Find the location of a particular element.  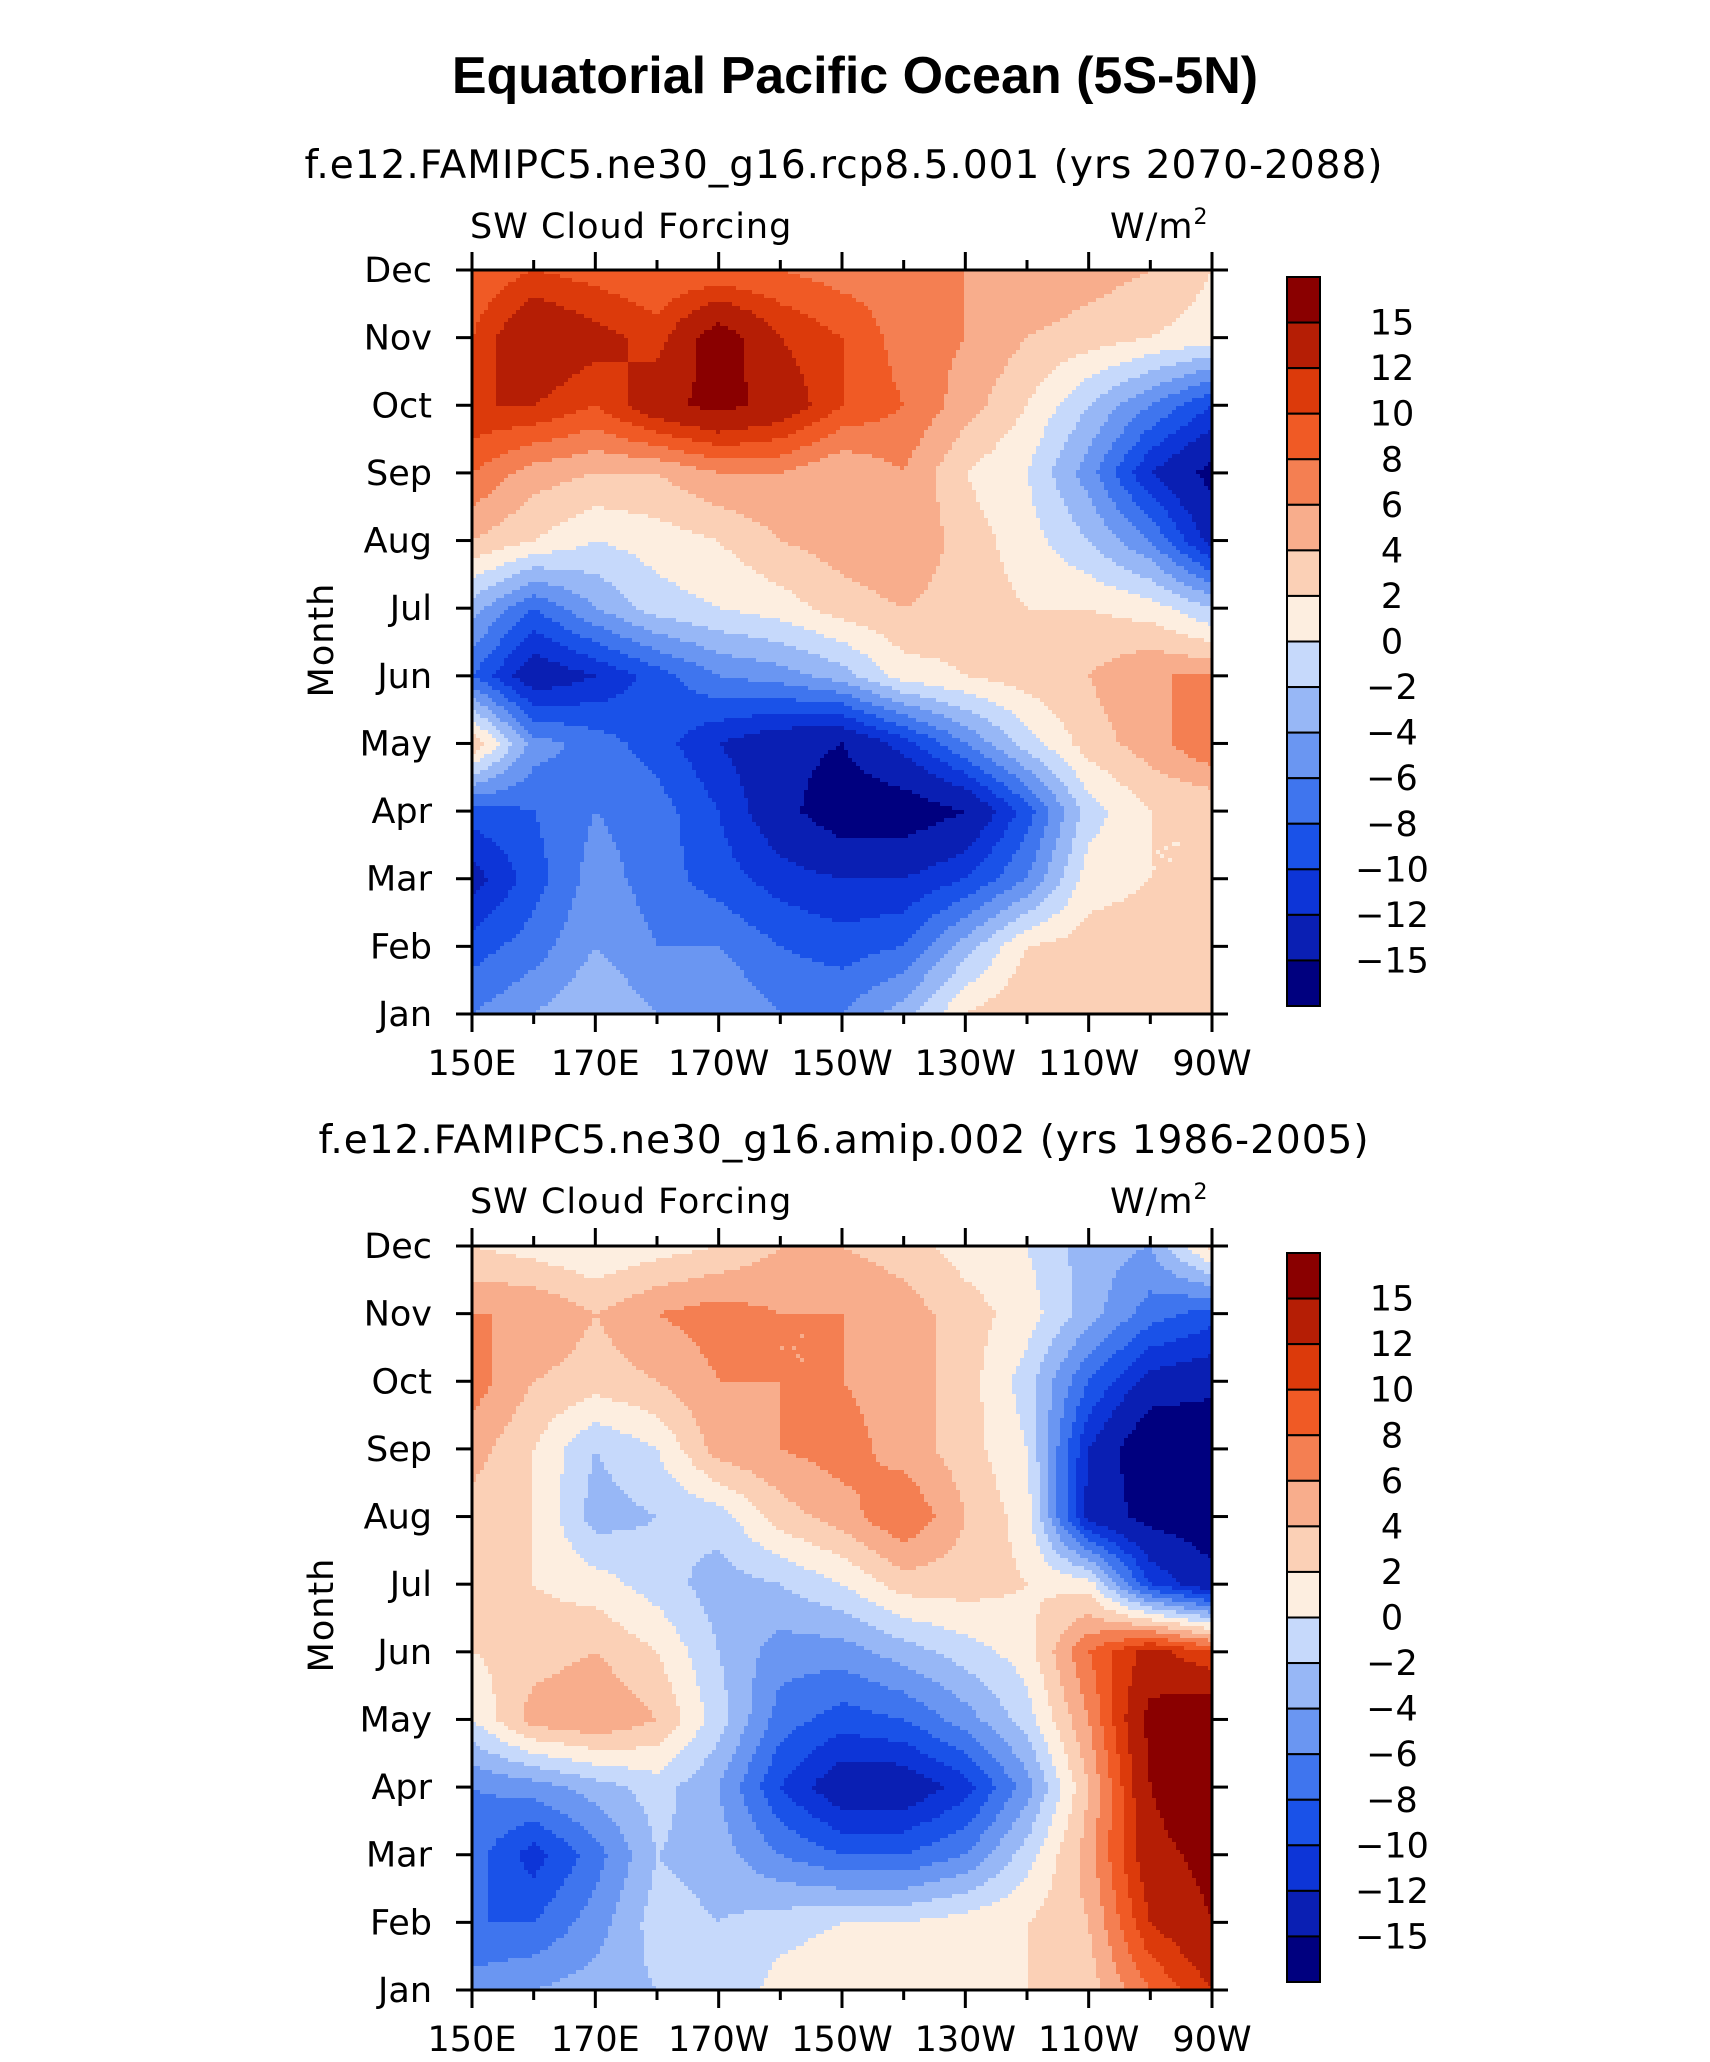

page-title: Equatorial Pacific Ocean (5S-5N) is located at coordinates (855, 76).